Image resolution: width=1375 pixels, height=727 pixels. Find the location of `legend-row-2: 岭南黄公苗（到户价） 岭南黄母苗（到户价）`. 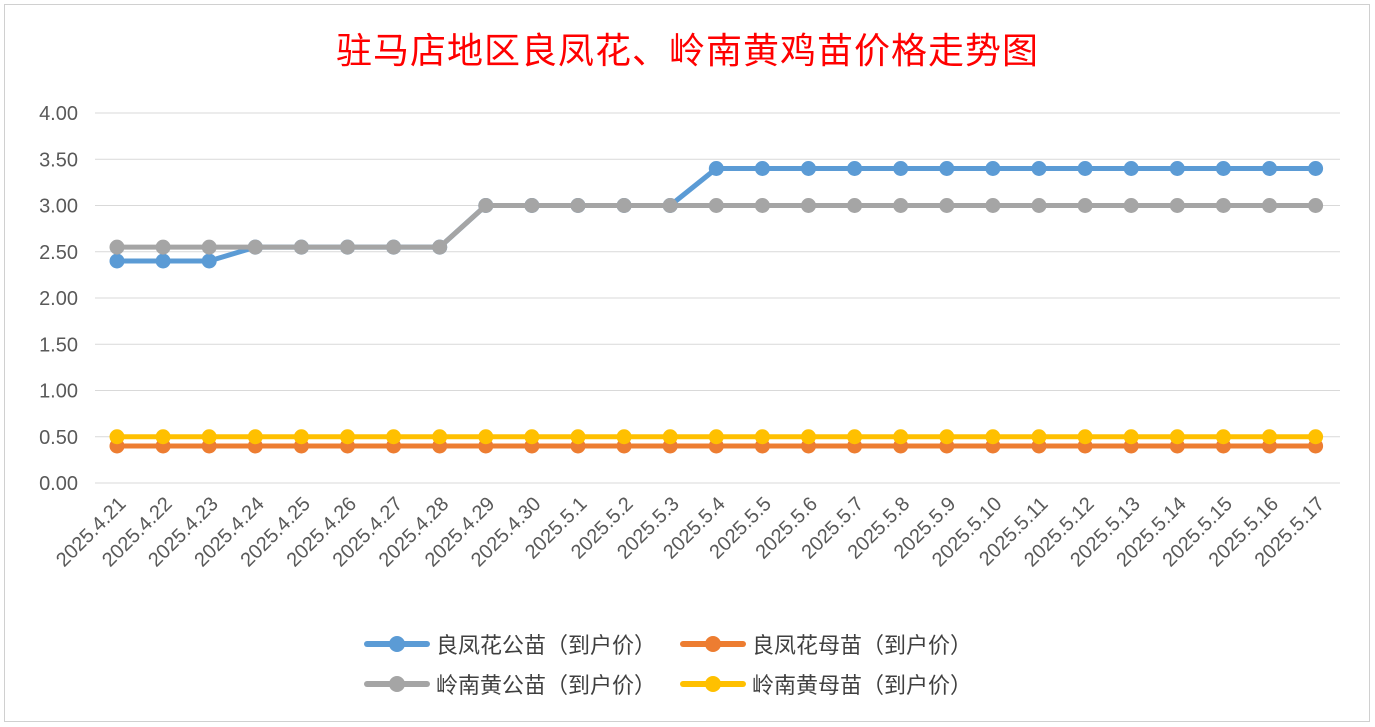

legend-row-2: 岭南黄公苗（到户价） 岭南黄母苗（到户价） is located at coordinates (680, 684).